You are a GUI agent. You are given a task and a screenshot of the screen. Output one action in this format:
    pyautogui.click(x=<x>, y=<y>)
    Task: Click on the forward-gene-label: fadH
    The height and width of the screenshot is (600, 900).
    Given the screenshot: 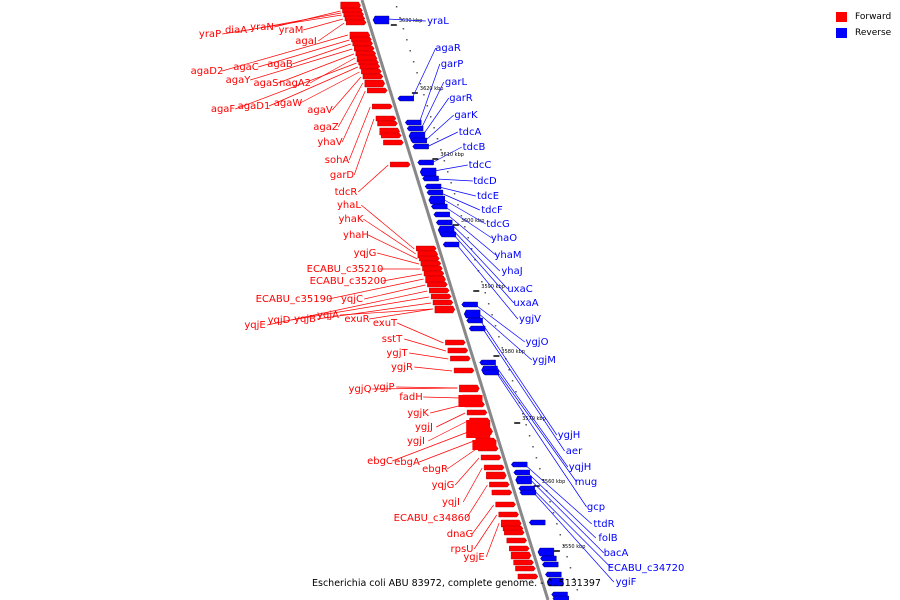 What is the action you would take?
    pyautogui.click(x=411, y=397)
    